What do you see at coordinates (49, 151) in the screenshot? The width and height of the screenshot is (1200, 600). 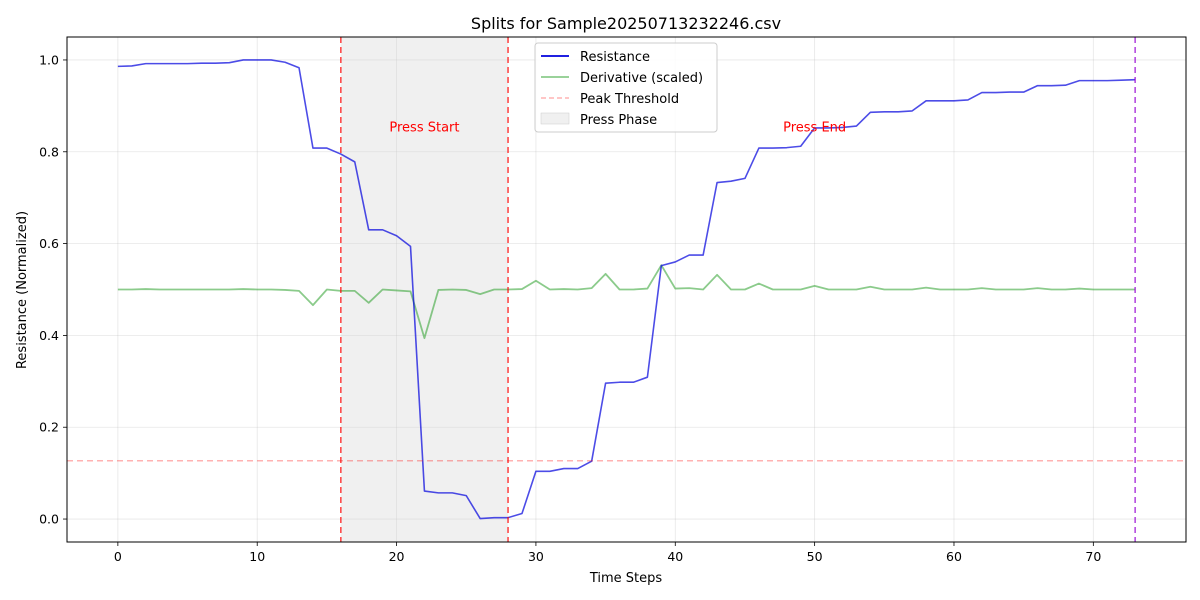 I see `y-tick-label: 0.8` at bounding box center [49, 151].